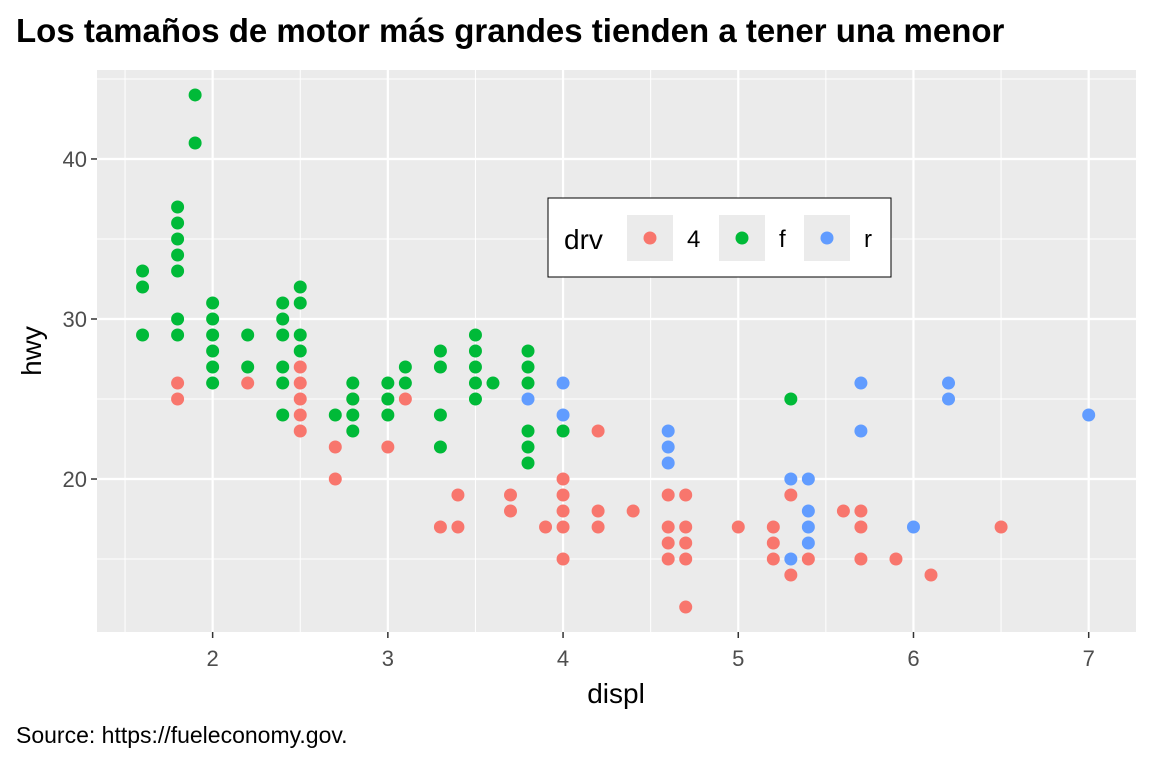 This screenshot has width=1152, height=768. What do you see at coordinates (827, 238) in the screenshot?
I see `legend-key-r` at bounding box center [827, 238].